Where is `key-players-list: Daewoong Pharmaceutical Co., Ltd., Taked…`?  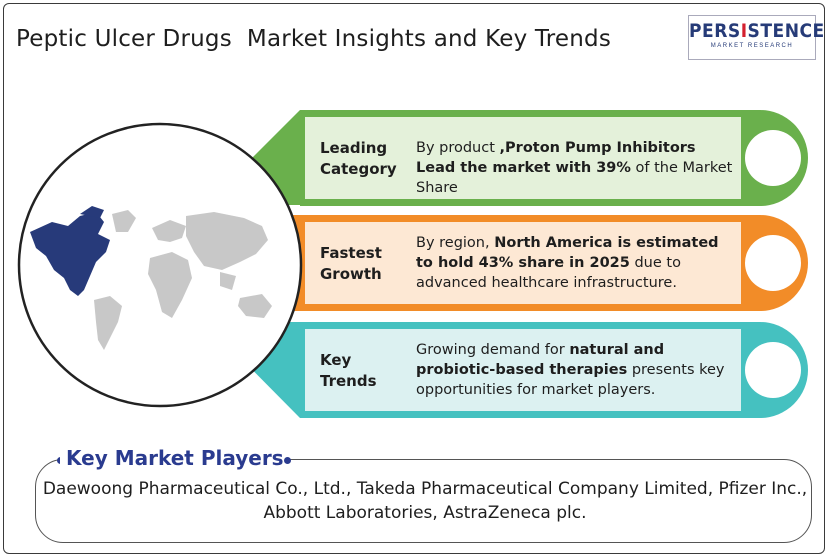 key-players-list: Daewoong Pharmaceutical Co., Ltd., Taked… is located at coordinates (425, 501).